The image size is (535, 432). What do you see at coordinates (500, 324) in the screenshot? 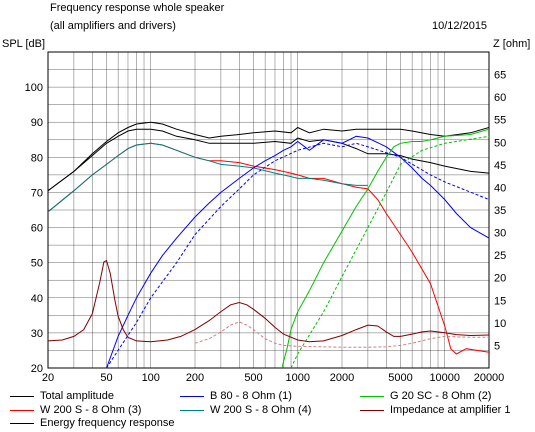
I see `right-tick-label: 10` at bounding box center [500, 324].